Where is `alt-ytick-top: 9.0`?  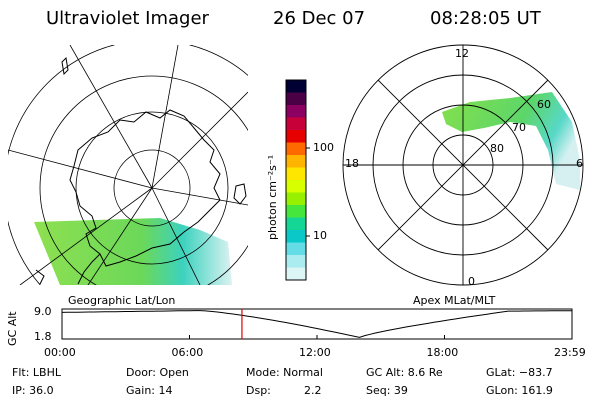 alt-ytick-top: 9.0 is located at coordinates (43, 311).